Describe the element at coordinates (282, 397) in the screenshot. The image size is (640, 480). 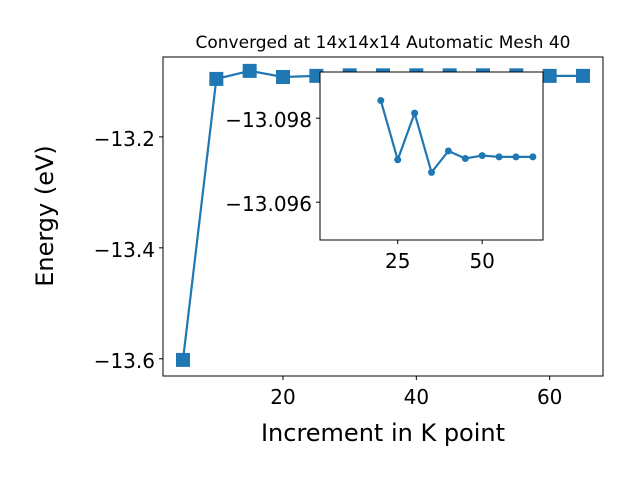
I see `x-tick-label: 20` at that location.